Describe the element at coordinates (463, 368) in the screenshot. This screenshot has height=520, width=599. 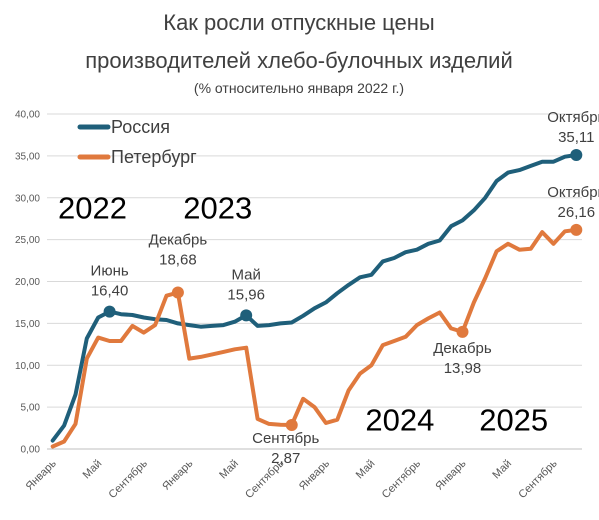
I see `annotation-text: 13,98` at that location.